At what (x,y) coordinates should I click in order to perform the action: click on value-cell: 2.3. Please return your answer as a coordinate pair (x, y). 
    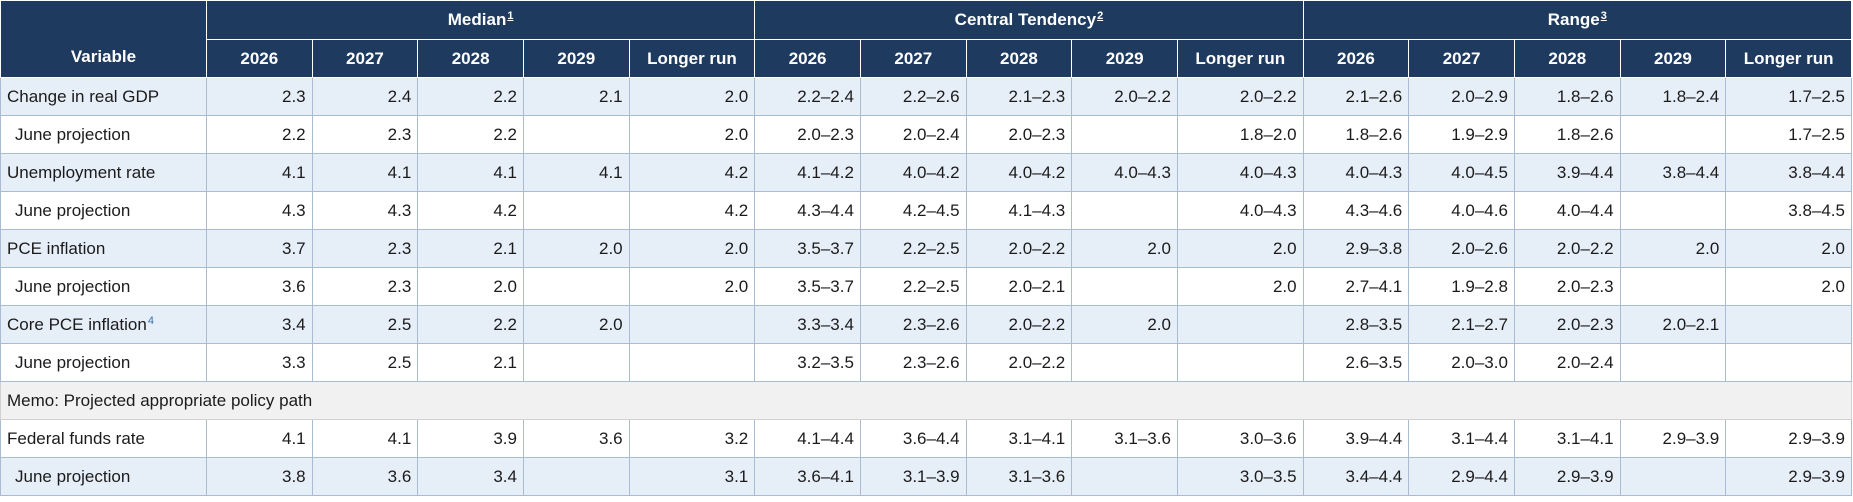
    Looking at the image, I should click on (259, 96).